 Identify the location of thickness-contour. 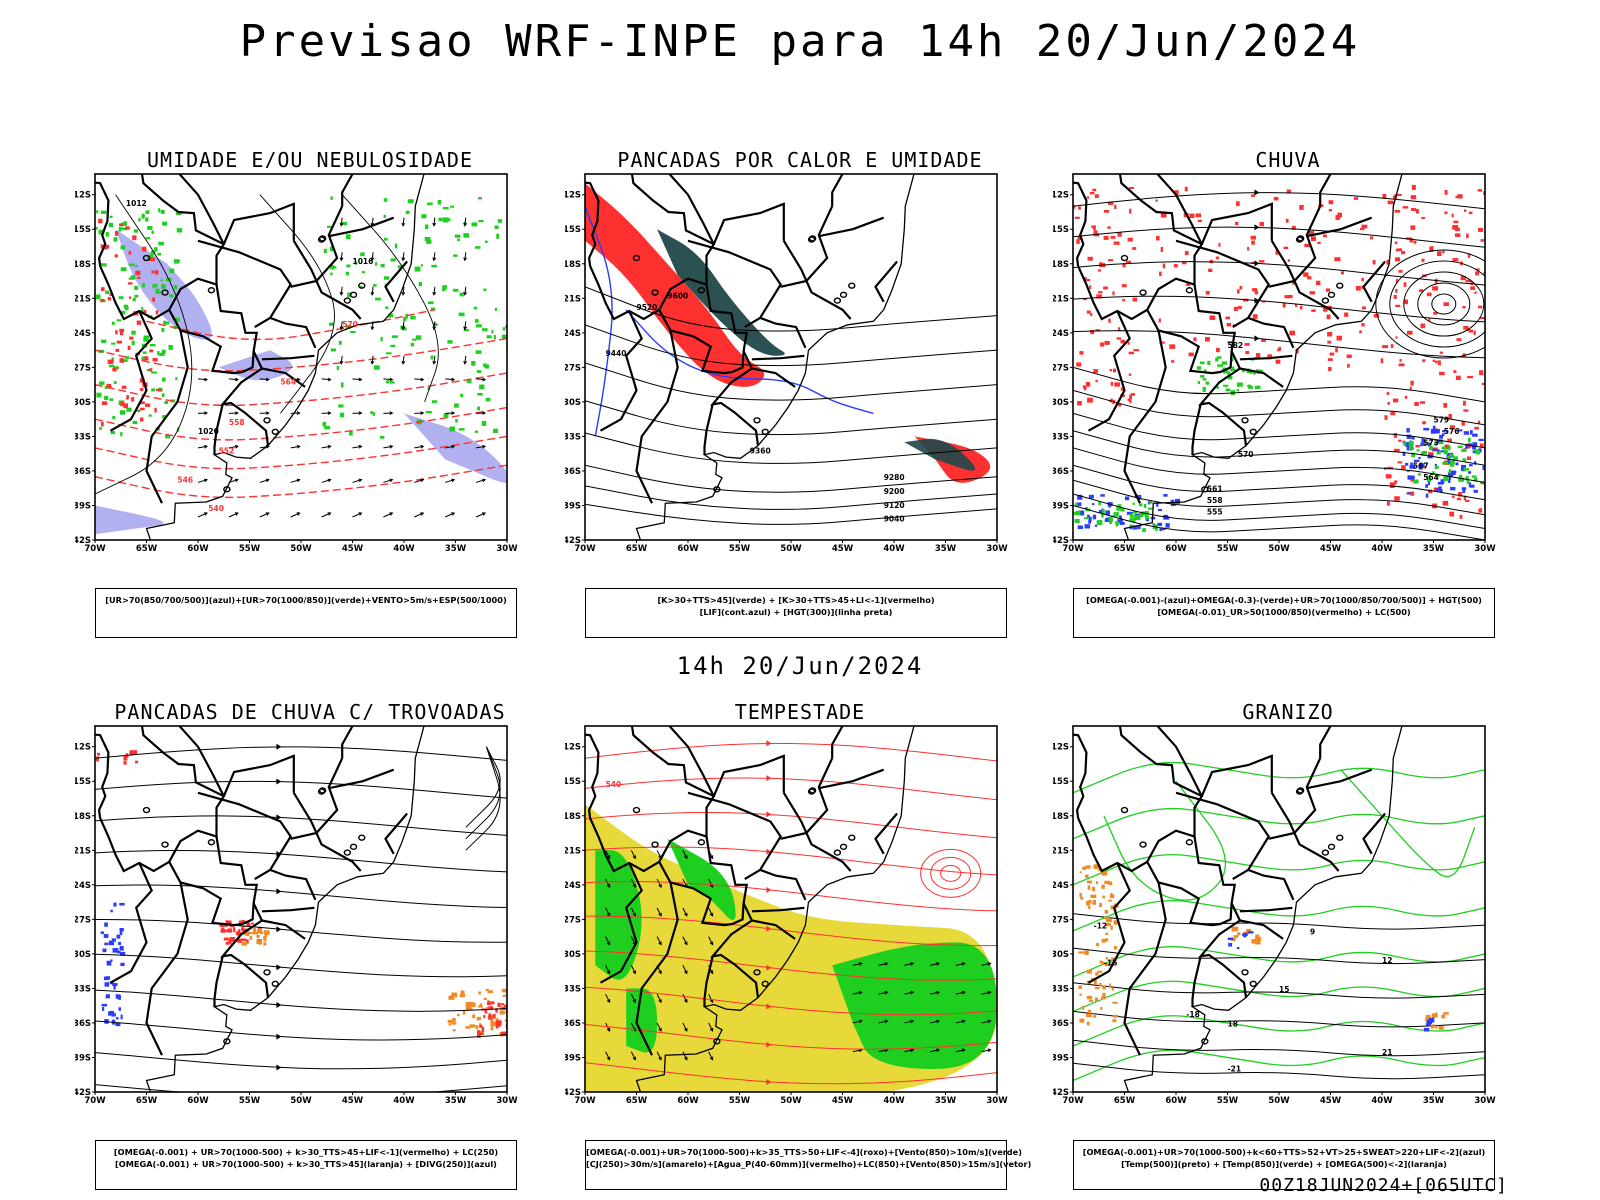
(301, 481).